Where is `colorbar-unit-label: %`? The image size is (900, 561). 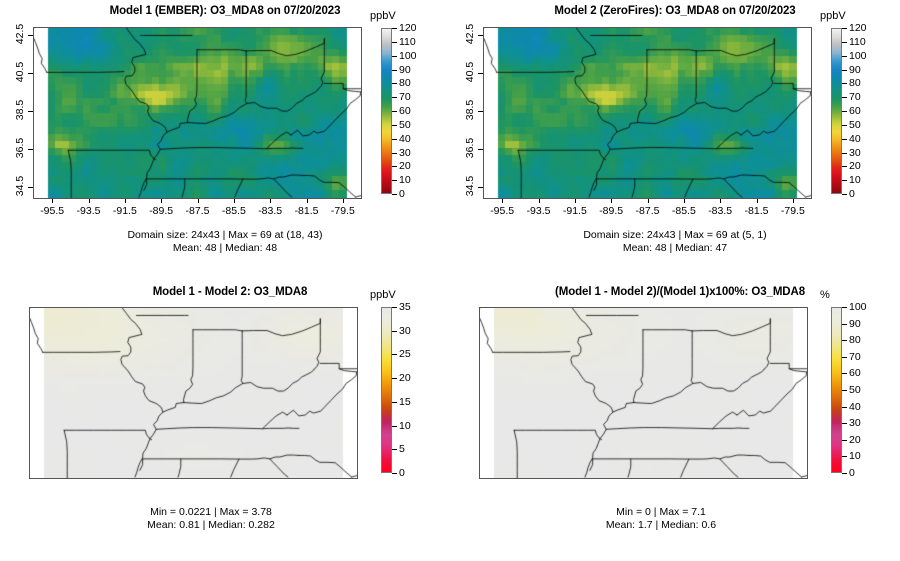 colorbar-unit-label: % is located at coordinates (825, 295).